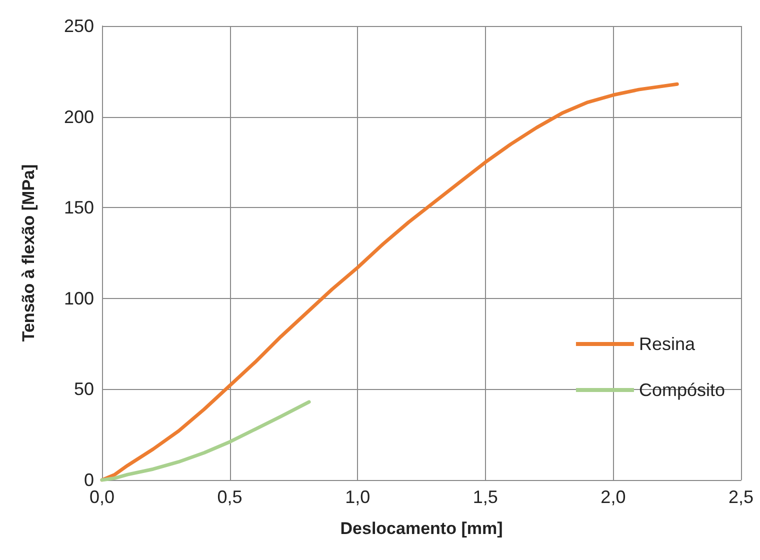  Describe the element at coordinates (79, 298) in the screenshot. I see `y-tick-label: 100` at that location.